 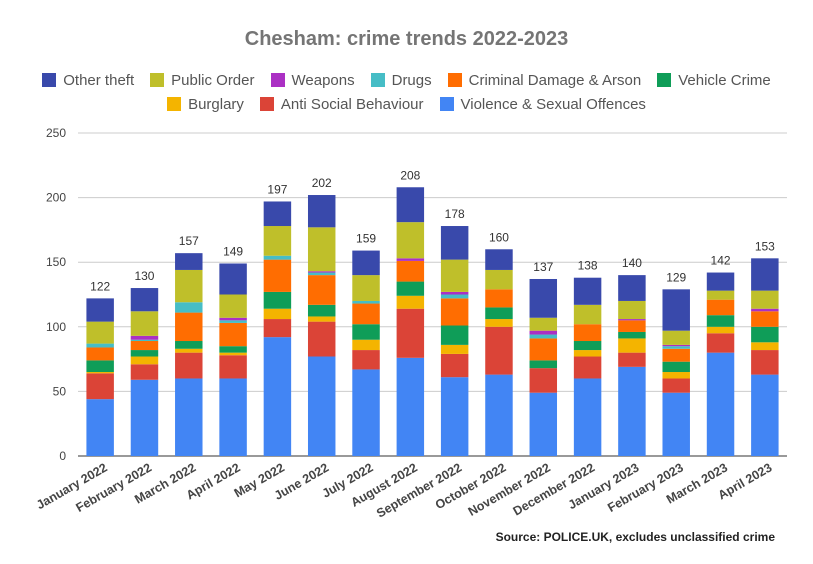 I want to click on legend-item: Public Order, so click(x=202, y=80).